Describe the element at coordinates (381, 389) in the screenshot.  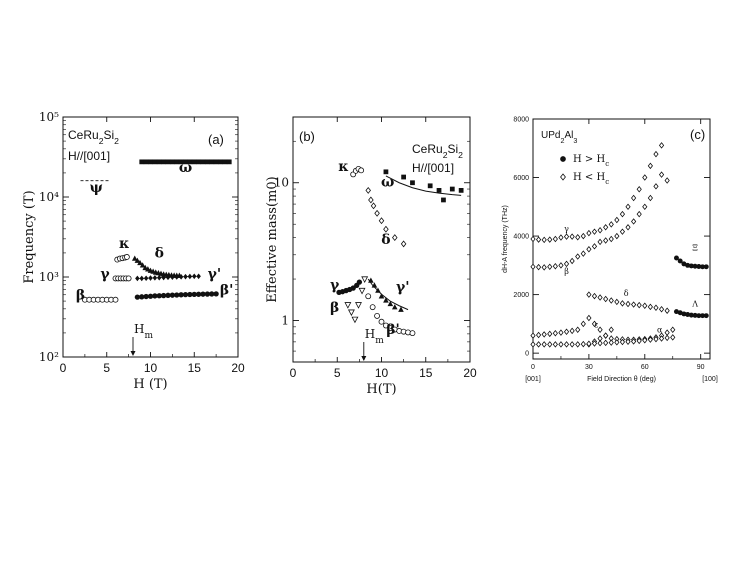
I see `x-axis-label: H(T)` at that location.